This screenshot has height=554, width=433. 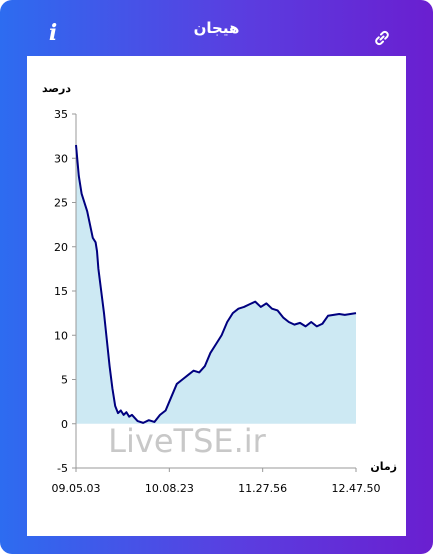 I want to click on y-tick-label: 30, so click(x=61, y=158).